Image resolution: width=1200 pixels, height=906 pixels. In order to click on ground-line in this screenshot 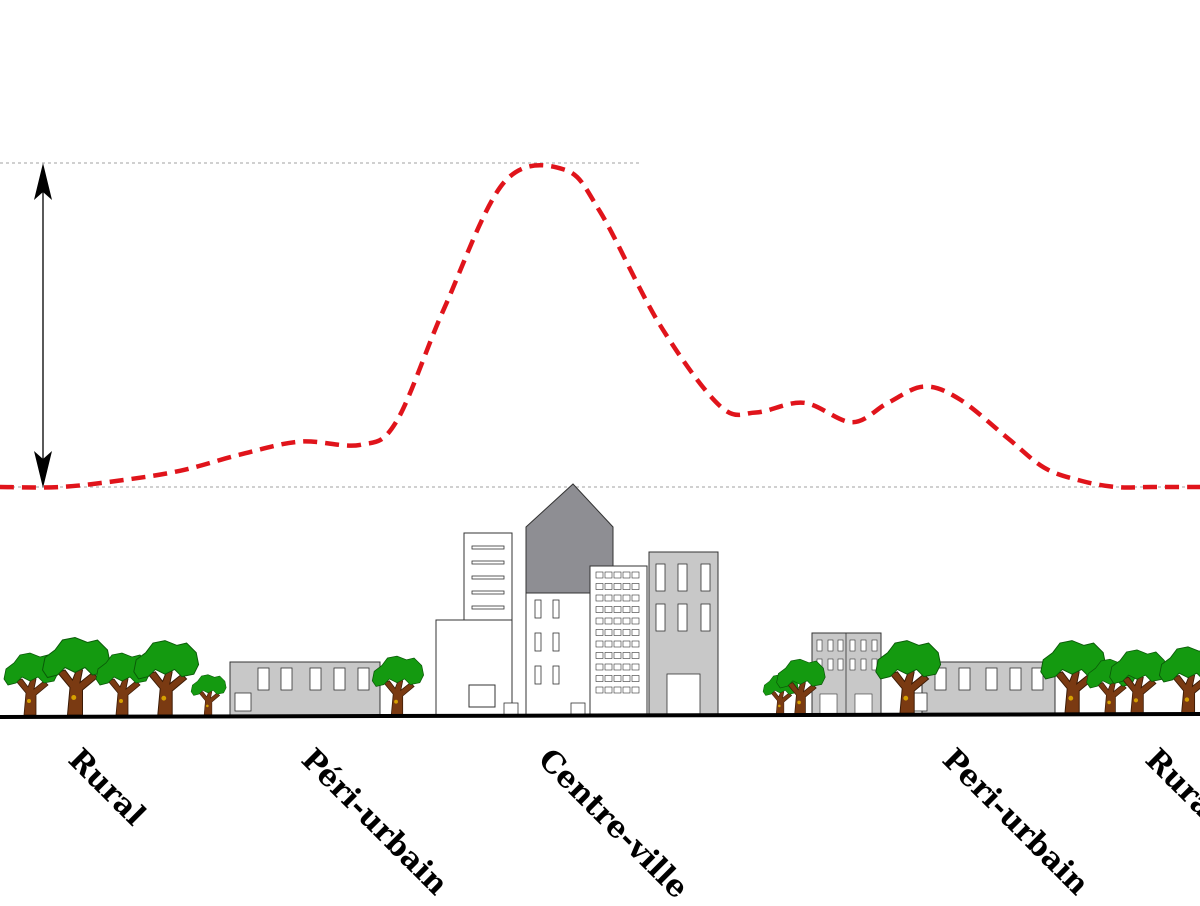, I will do `click(600, 715)`.